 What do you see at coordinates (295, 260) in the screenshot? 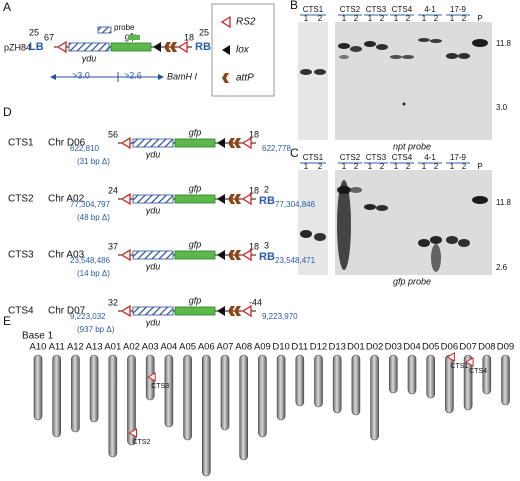
I see `right-coordinate: 23,548,471` at bounding box center [295, 260].